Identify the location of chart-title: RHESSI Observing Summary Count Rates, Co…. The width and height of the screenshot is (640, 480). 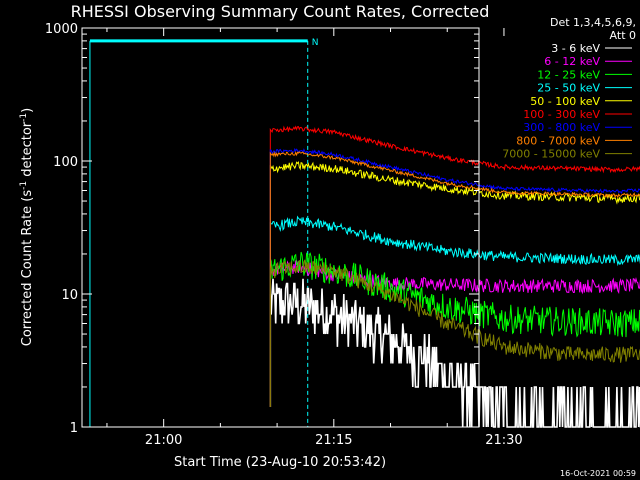
(280, 11).